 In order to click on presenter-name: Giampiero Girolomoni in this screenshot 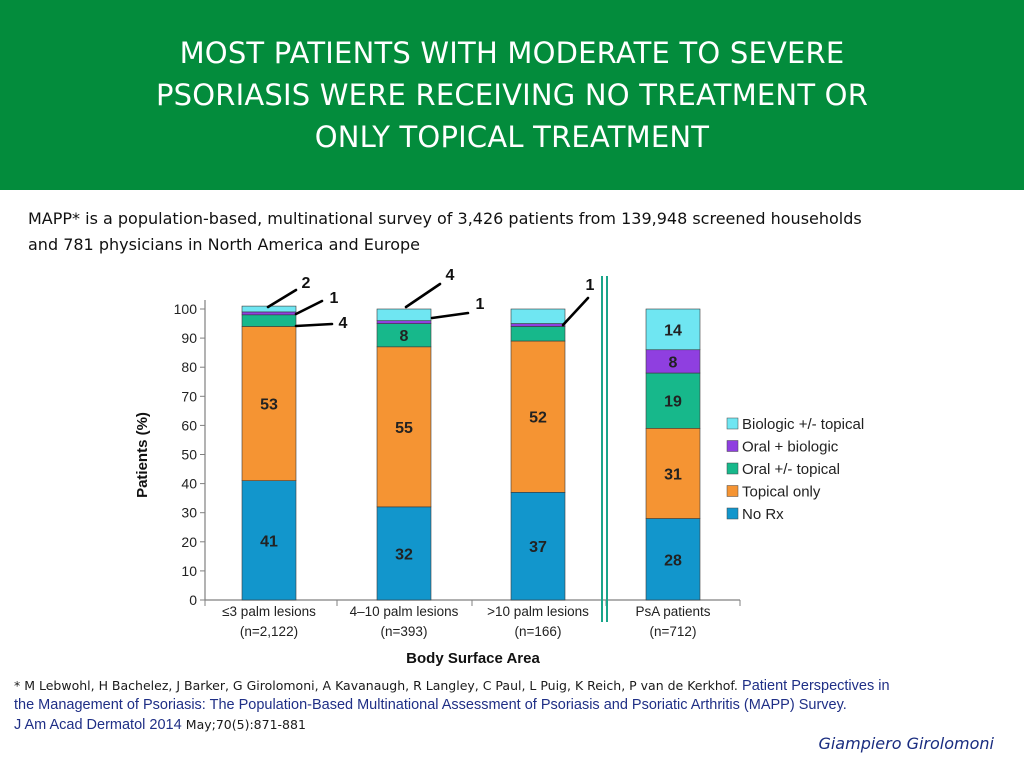, I will do `click(906, 743)`.